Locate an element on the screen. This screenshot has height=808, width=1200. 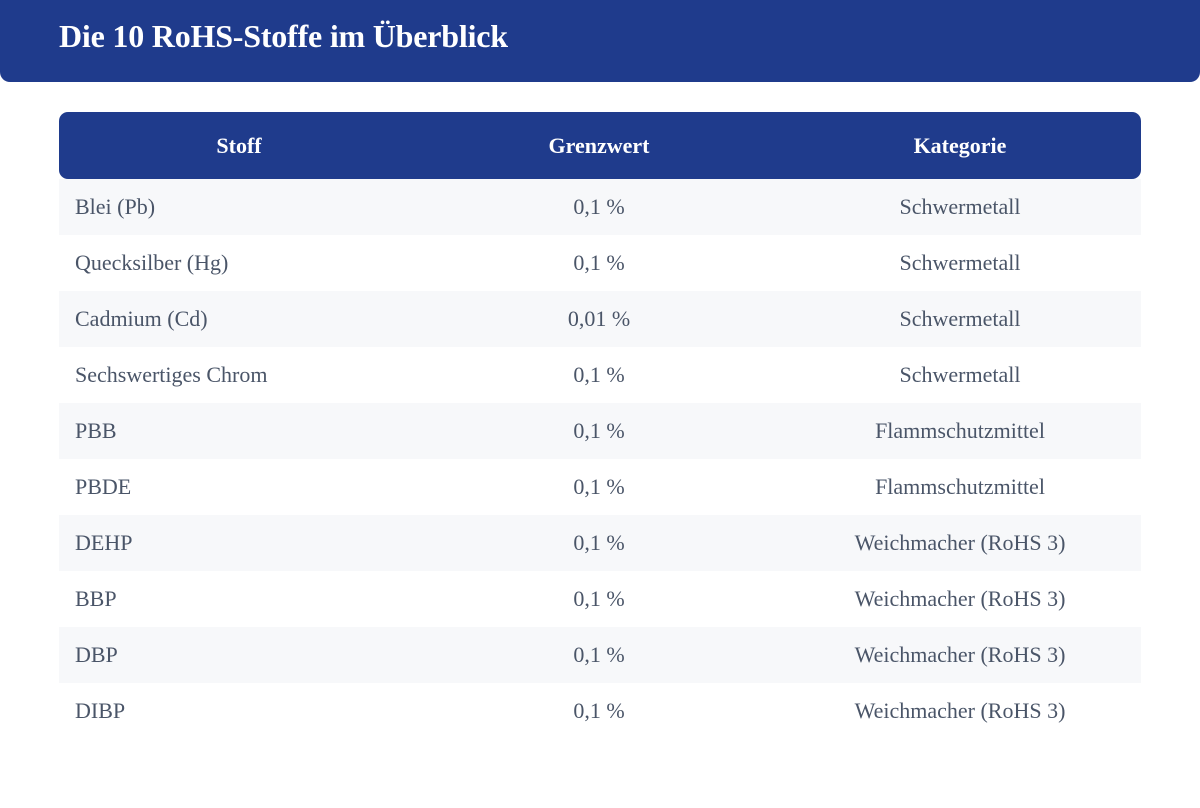
column-header-grenzwert: Grenzwert is located at coordinates (599, 145).